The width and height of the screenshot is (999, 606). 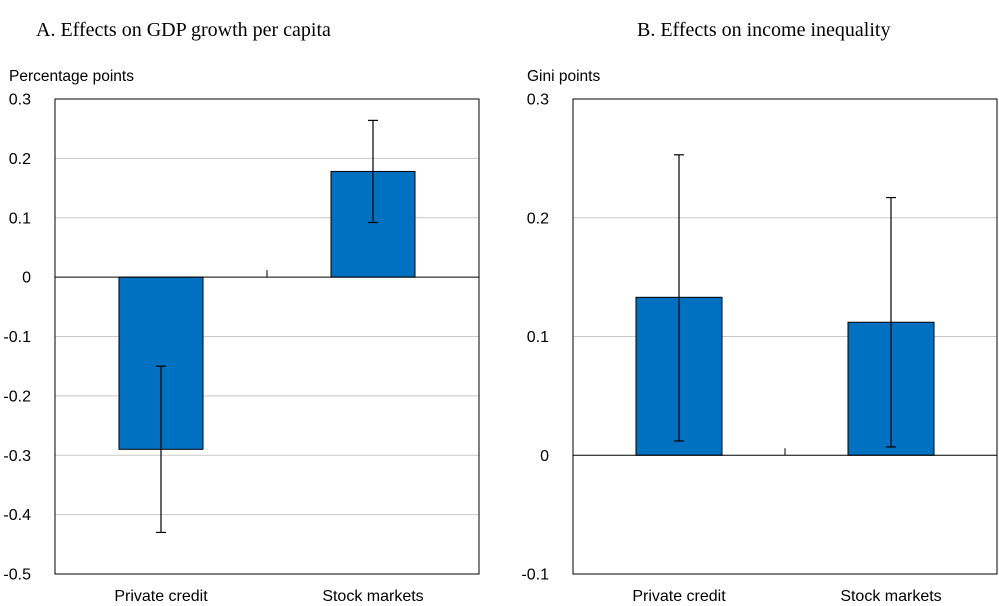 What do you see at coordinates (20, 100) in the screenshot?
I see `panel-a-ytick-label: 0.3` at bounding box center [20, 100].